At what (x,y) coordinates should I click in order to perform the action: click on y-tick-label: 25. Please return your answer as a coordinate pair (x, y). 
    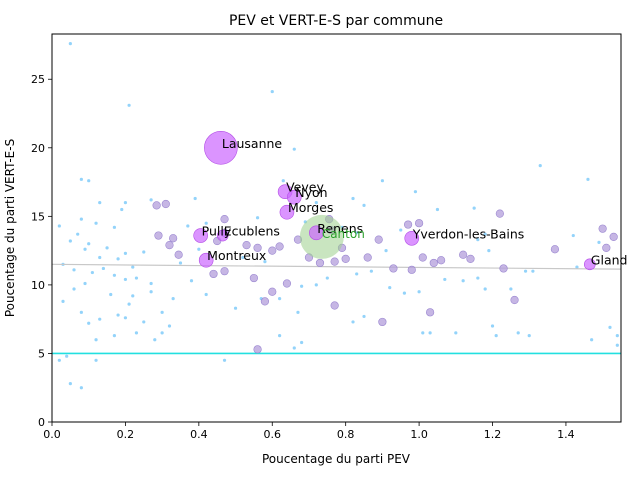
    Looking at the image, I should click on (38, 79).